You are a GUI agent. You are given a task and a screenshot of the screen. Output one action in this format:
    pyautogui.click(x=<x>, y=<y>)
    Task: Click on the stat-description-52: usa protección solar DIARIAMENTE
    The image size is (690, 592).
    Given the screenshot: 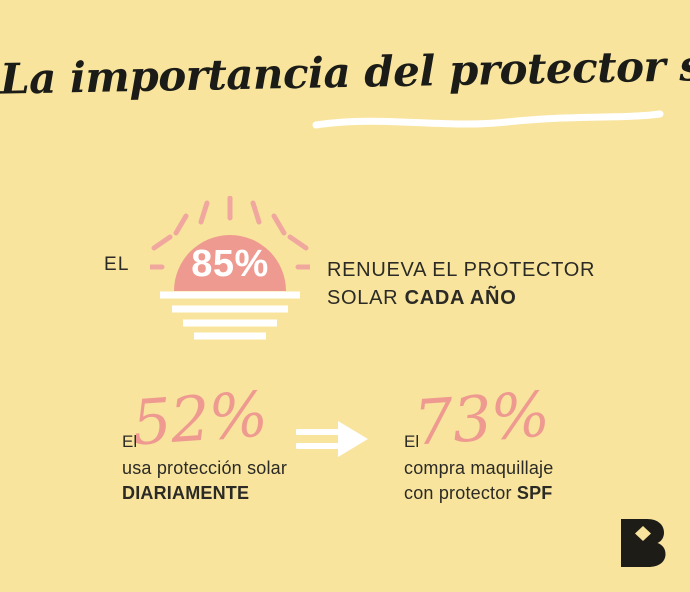 What is the action you would take?
    pyautogui.click(x=237, y=481)
    